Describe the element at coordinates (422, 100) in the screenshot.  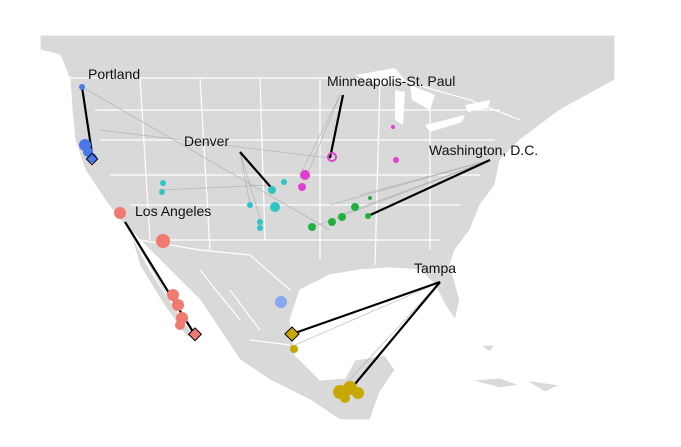
I see `lakes` at that location.